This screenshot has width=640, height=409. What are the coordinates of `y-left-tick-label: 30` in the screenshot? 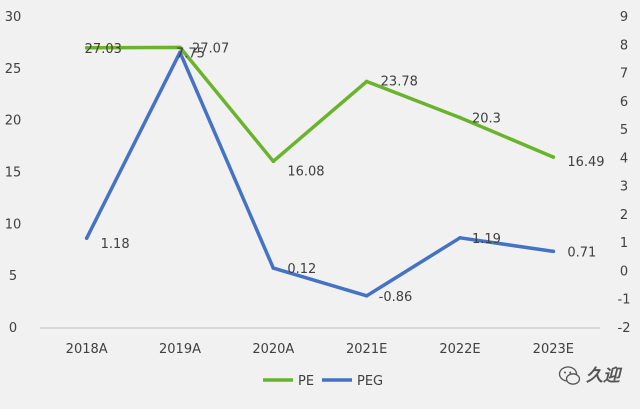 It's located at (13, 17).